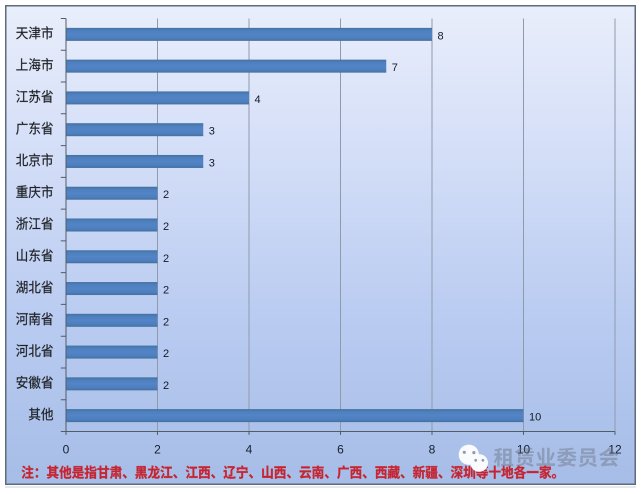 Image resolution: width=643 pixels, height=494 pixels. Describe the element at coordinates (615, 449) in the screenshot. I see `svg-text: 12` at that location.